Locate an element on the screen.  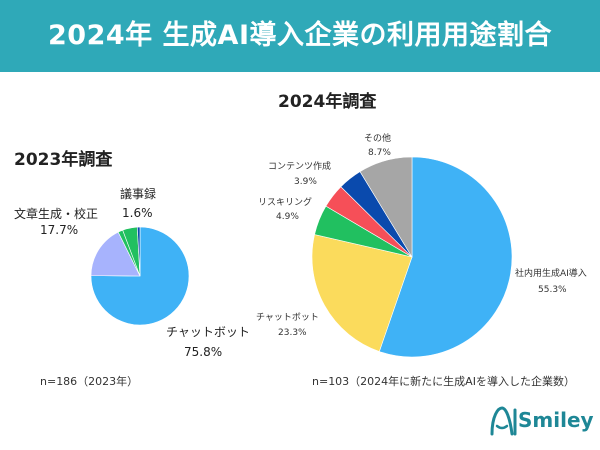
slice-2024-value-5: 8.7% is located at coordinates (379, 153).